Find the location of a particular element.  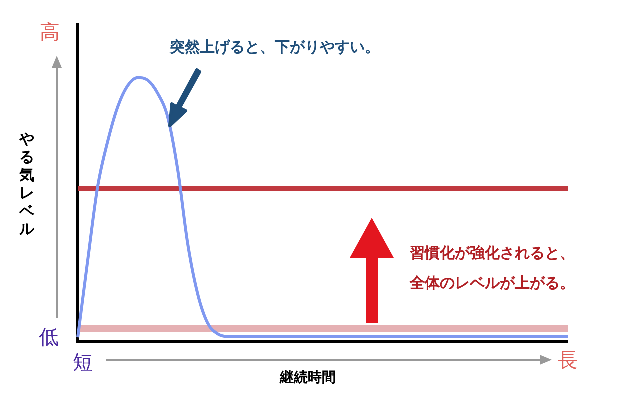

text: 高 is located at coordinates (50, 32).